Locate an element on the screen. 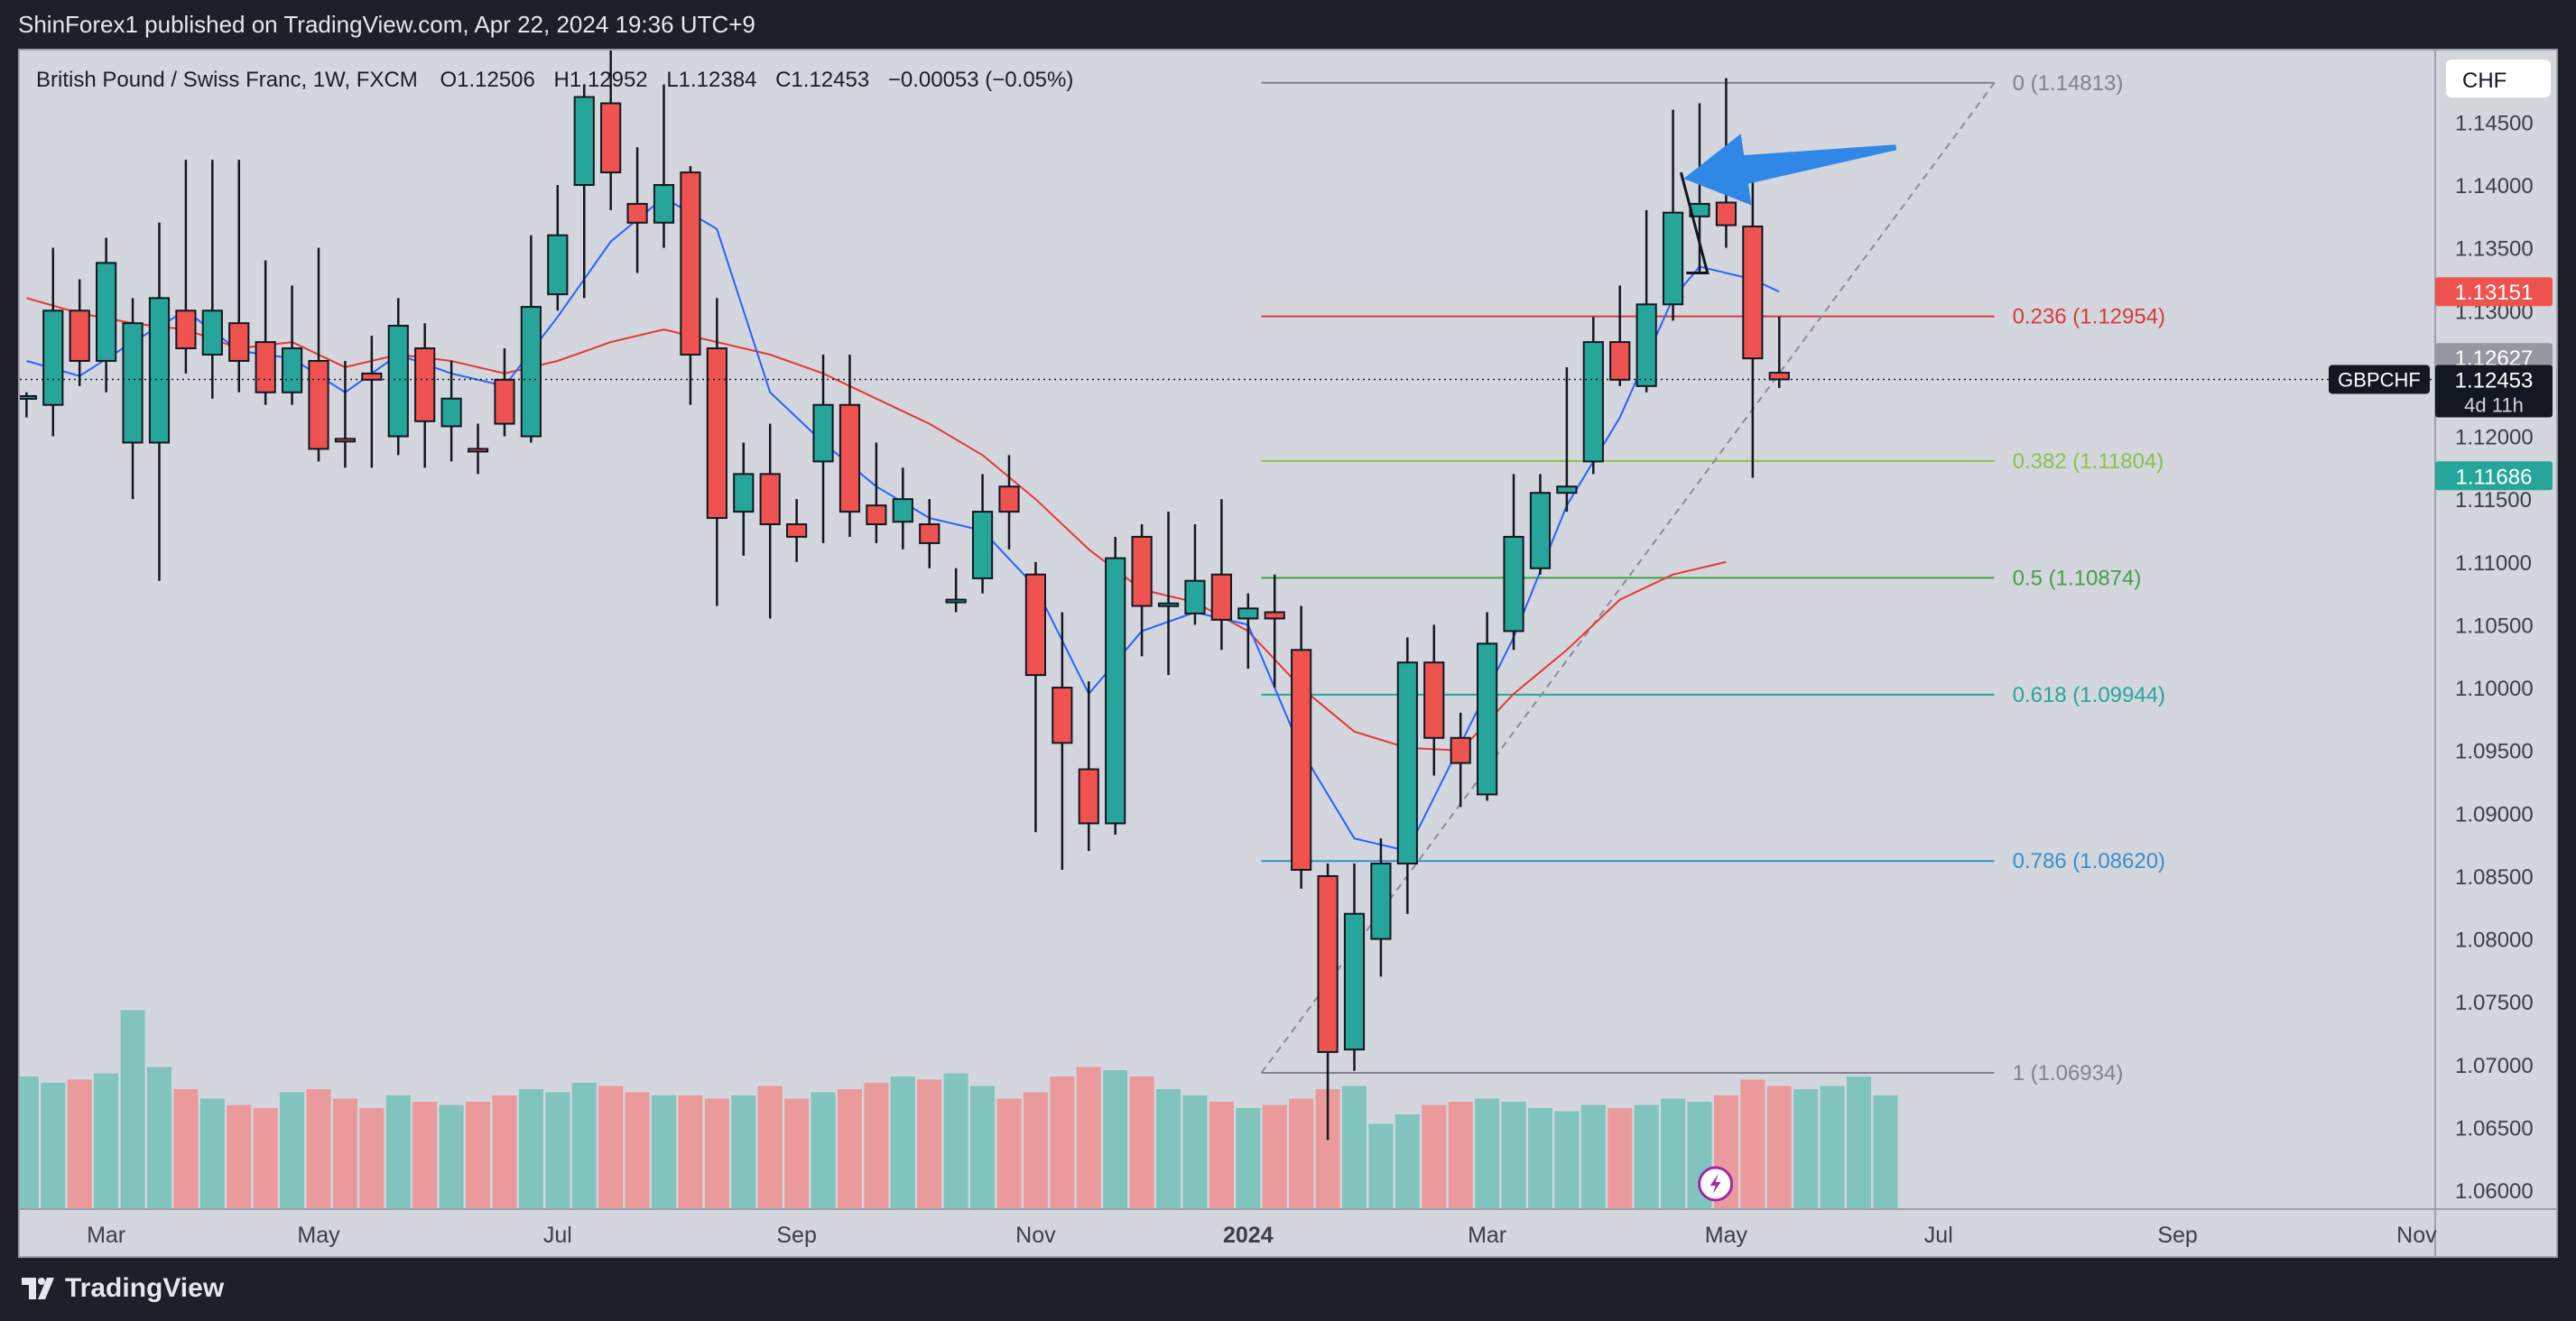 Image resolution: width=2576 pixels, height=1321 pixels. price-label: 1.11686 is located at coordinates (2494, 476).